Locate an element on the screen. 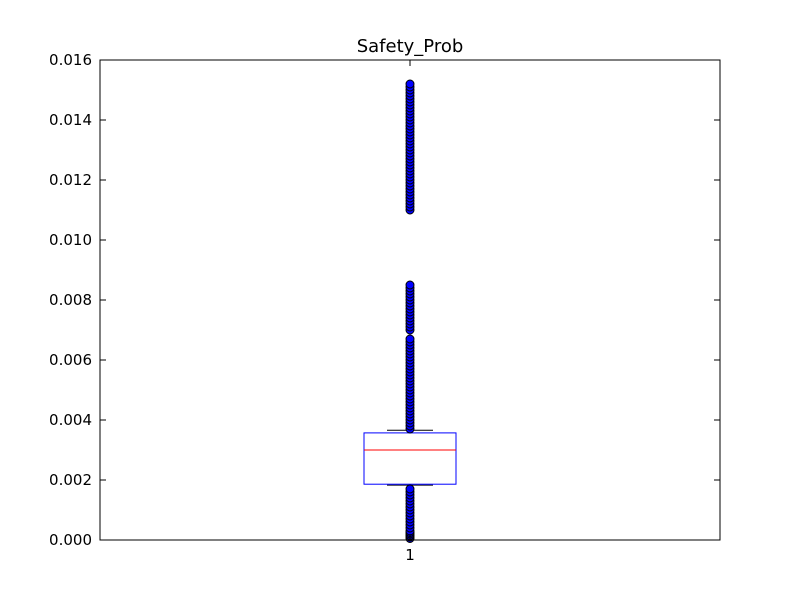 This screenshot has height=600, width=800. y-tick-label: 0.012 is located at coordinates (70, 180).